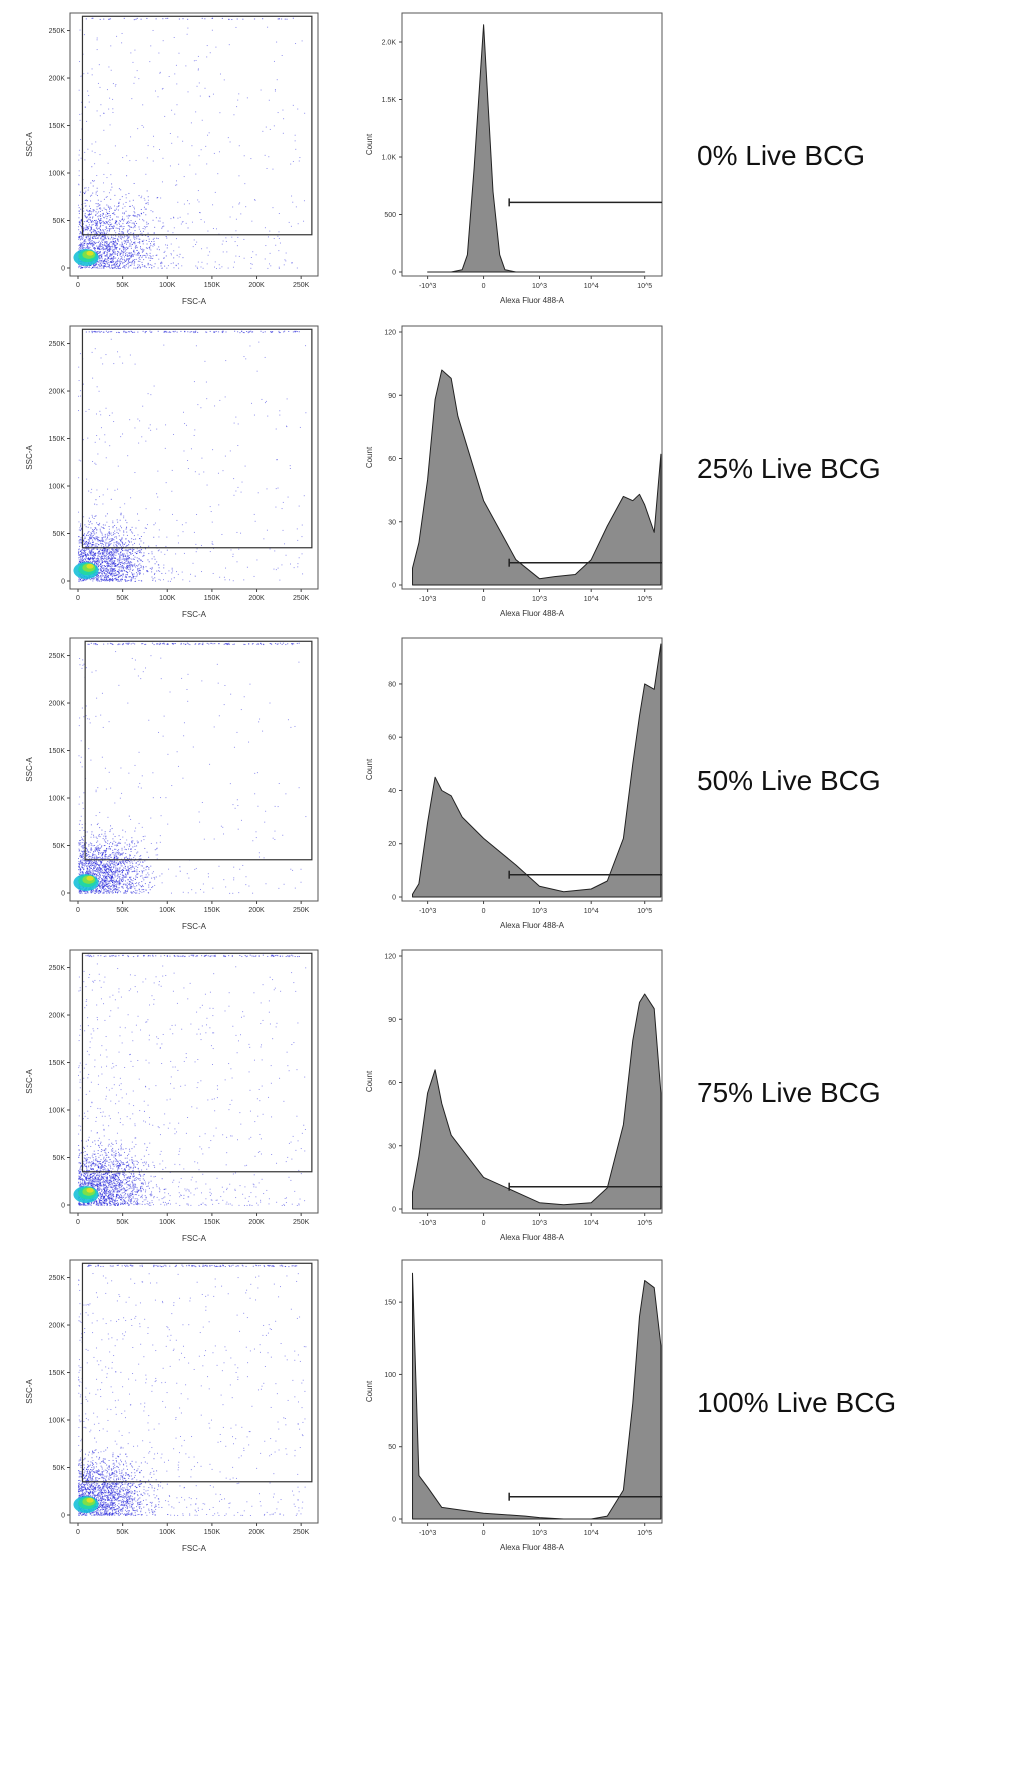  Describe the element at coordinates (781, 155) in the screenshot. I see `row-label: 0% Live BCG` at that location.